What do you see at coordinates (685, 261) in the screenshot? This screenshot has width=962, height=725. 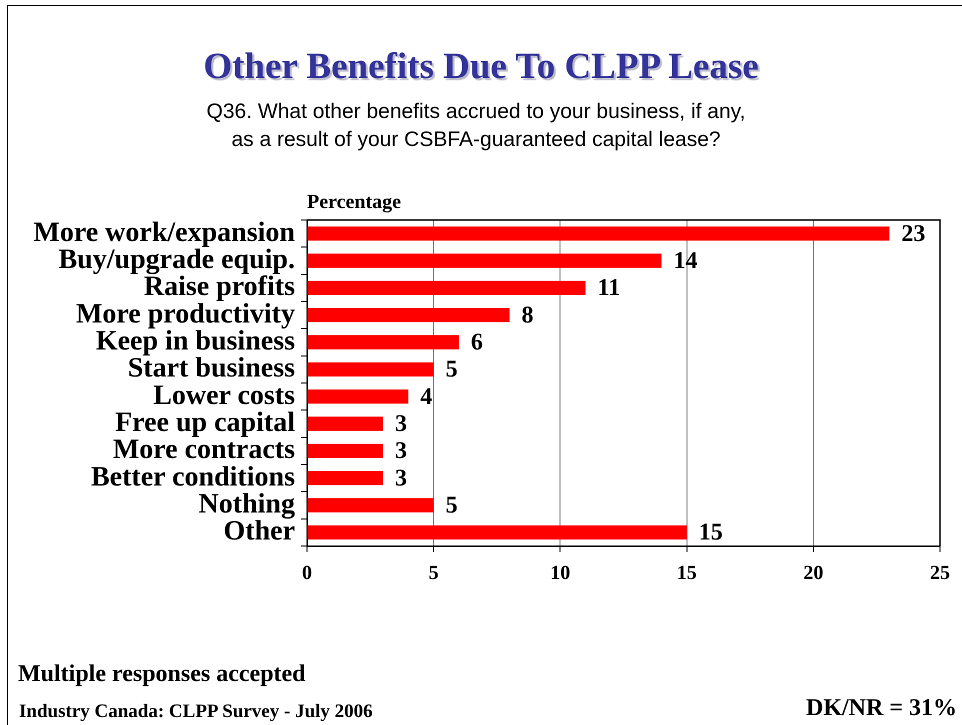 I see `data-label: 14` at bounding box center [685, 261].